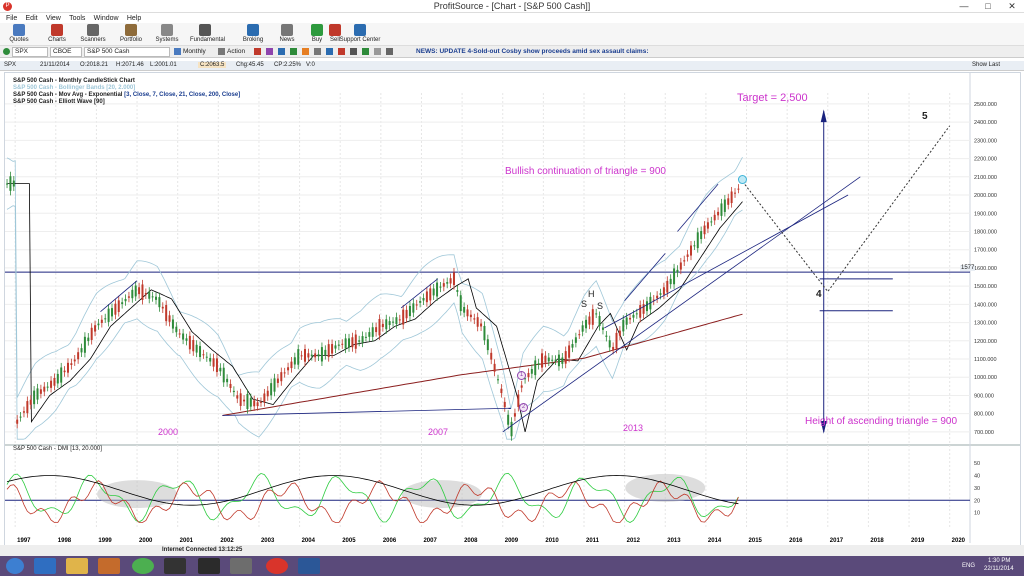 The image size is (1024, 576). Describe the element at coordinates (309, 566) in the screenshot. I see `word-icon` at that location.